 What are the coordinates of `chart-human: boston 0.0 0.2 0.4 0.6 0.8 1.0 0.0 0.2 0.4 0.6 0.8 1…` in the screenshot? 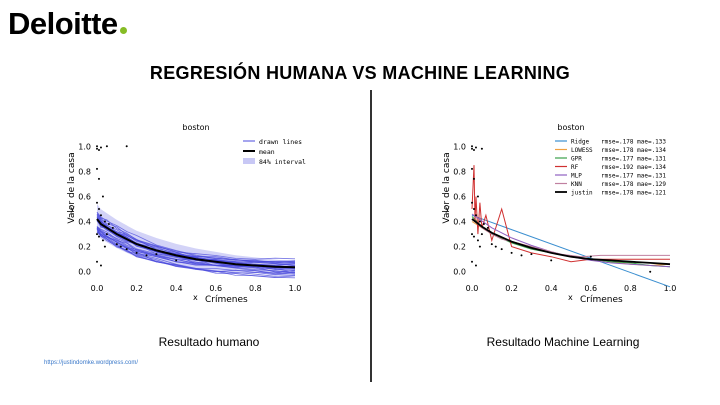 It's located at (186, 214).